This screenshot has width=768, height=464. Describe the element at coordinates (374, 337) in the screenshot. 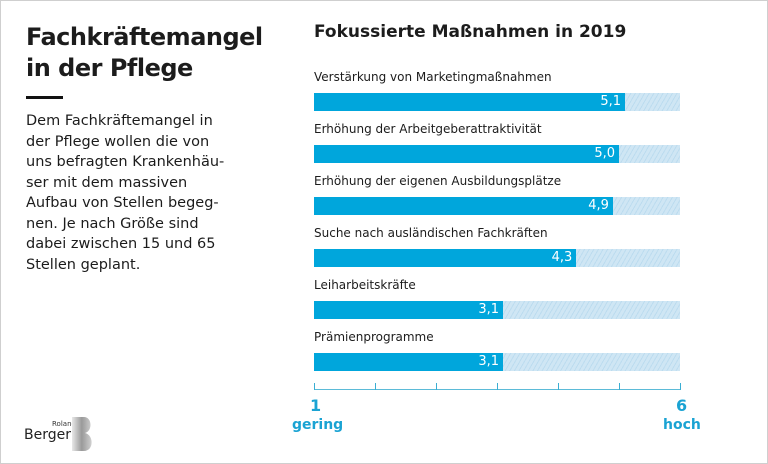

I see `category-label: Prämienprogramme` at that location.